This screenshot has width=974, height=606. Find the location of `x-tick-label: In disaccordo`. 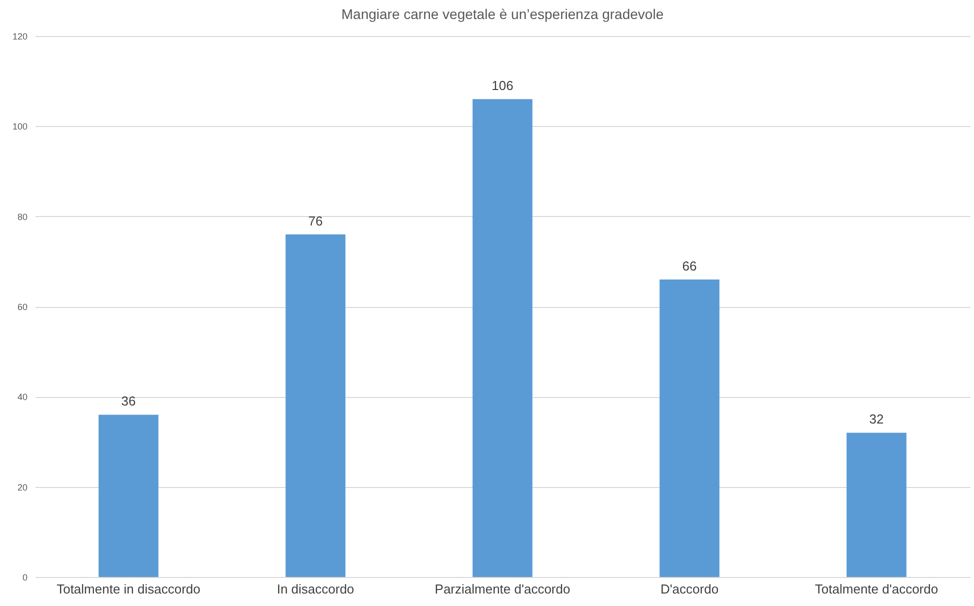

x-tick-label: In disaccordo is located at coordinates (315, 589).